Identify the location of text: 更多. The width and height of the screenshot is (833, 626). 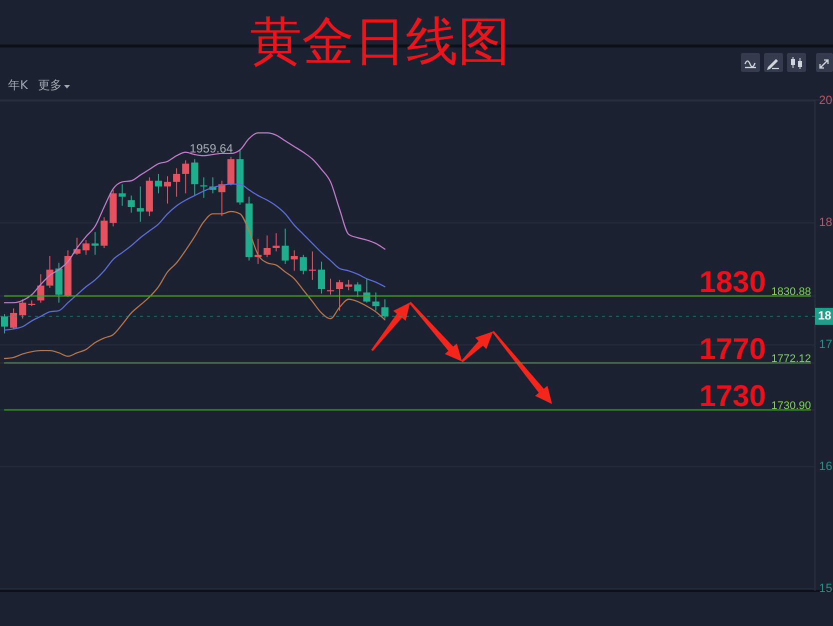
(50, 85).